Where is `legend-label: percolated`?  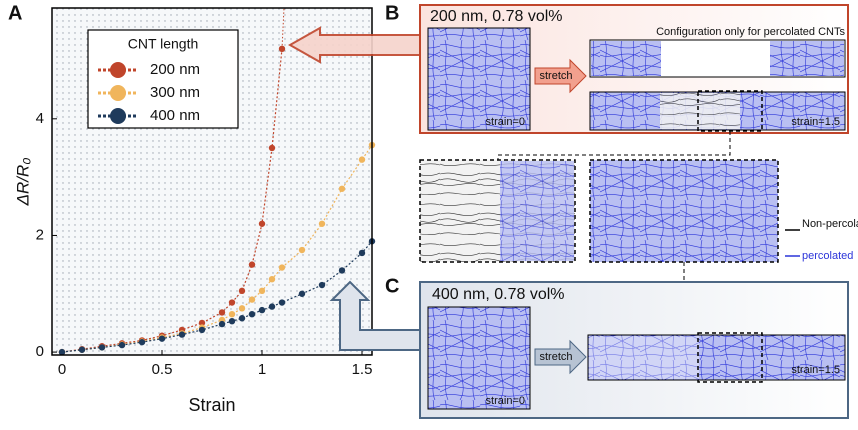
legend-label: percolated is located at coordinates (827, 256).